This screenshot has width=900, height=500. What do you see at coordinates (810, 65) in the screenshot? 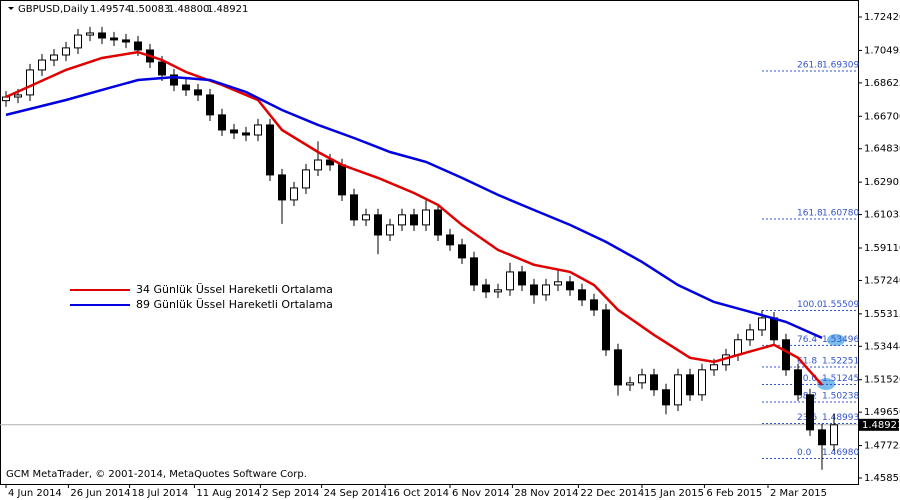
I see `fibo-level: 261.8` at bounding box center [810, 65].